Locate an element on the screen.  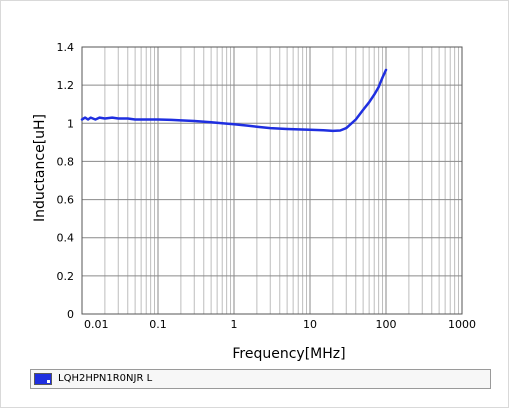
x-tick-label: 10 is located at coordinates (310, 324).